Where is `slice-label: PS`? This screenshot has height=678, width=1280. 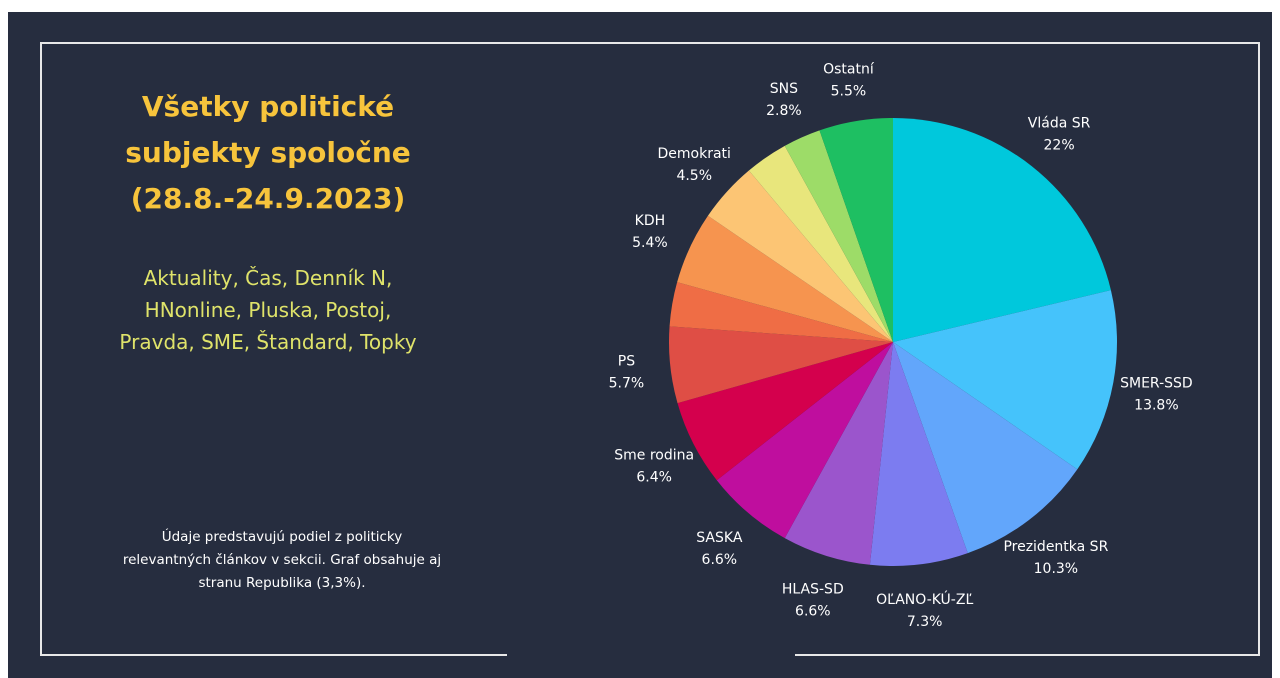 slice-label: PS is located at coordinates (626, 362).